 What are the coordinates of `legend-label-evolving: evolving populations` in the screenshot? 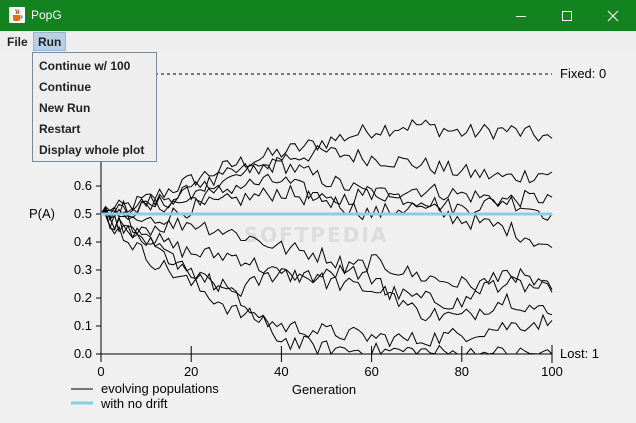 It's located at (160, 388).